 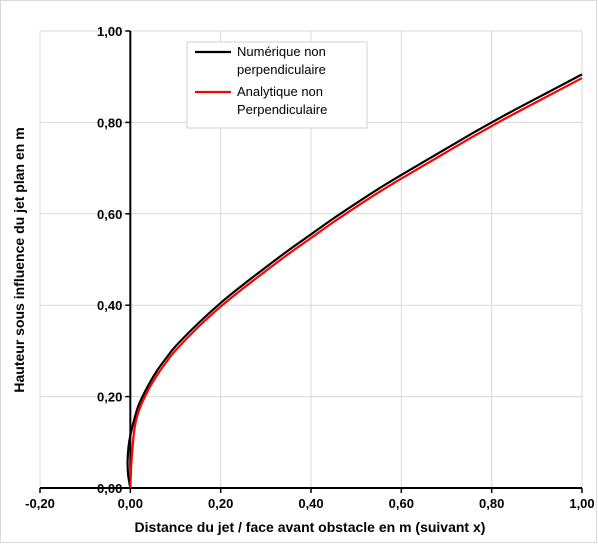 I want to click on x-tick-label: 0,00, so click(x=130, y=503).